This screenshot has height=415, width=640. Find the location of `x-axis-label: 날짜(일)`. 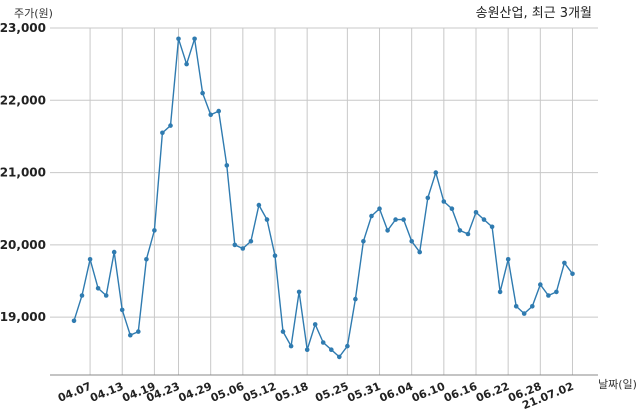

x-axis-label: 날짜(일) is located at coordinates (617, 384).